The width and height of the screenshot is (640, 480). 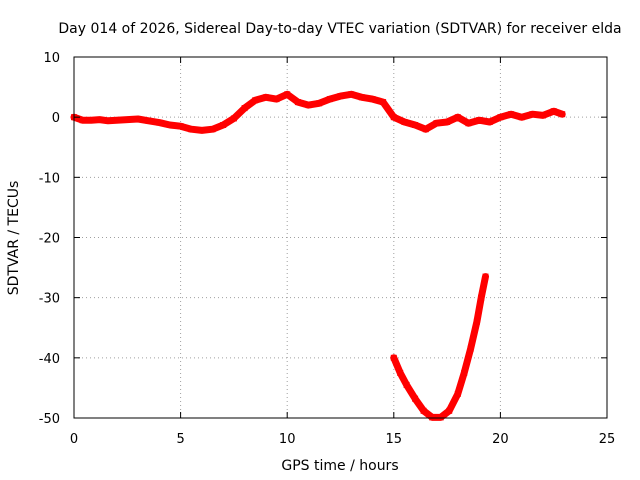 I want to click on y-tick-label: 0, so click(x=56, y=118).